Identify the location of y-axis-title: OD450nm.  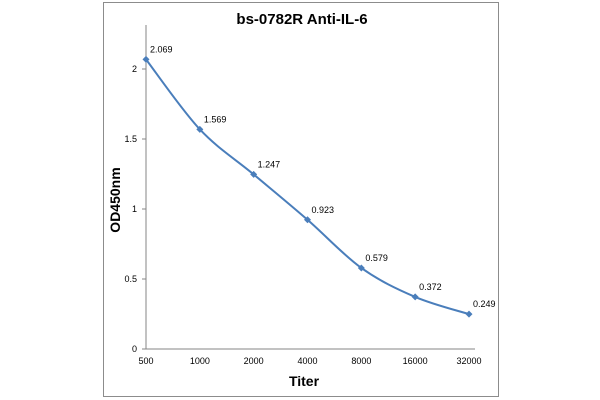
(115, 199).